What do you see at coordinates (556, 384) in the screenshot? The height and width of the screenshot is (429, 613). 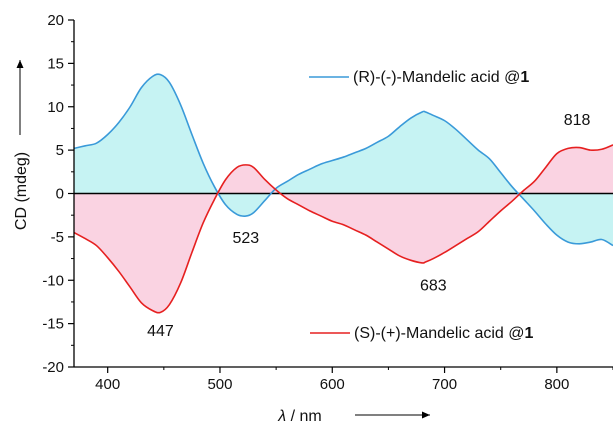 I see `x-tick-label: 800` at bounding box center [556, 384].